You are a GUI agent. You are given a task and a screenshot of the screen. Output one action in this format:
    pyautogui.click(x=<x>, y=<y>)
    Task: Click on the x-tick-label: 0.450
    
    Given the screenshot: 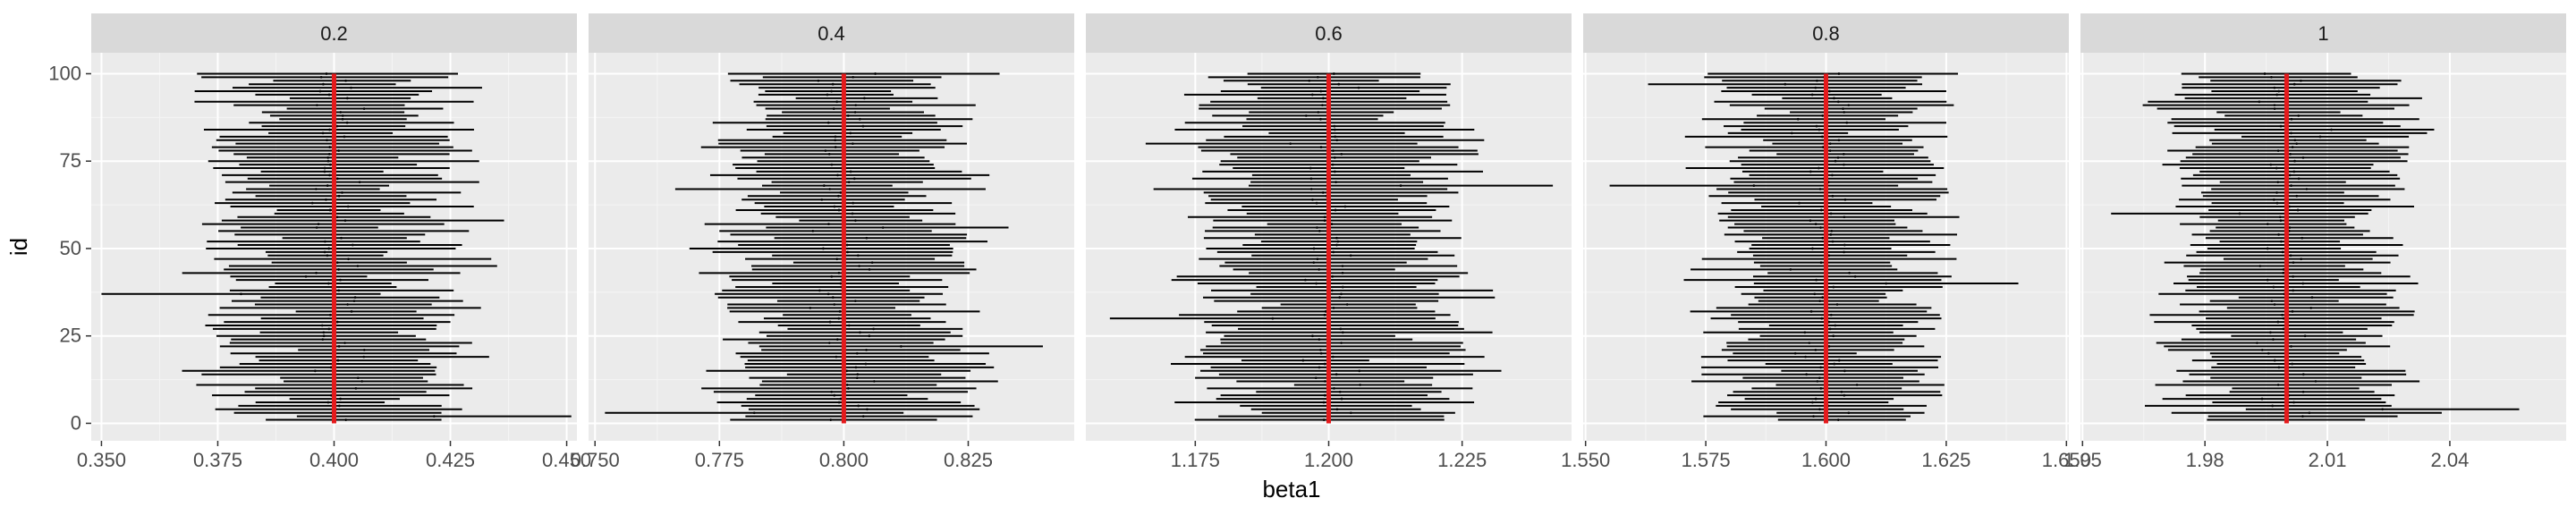 What is the action you would take?
    pyautogui.click(x=566, y=460)
    